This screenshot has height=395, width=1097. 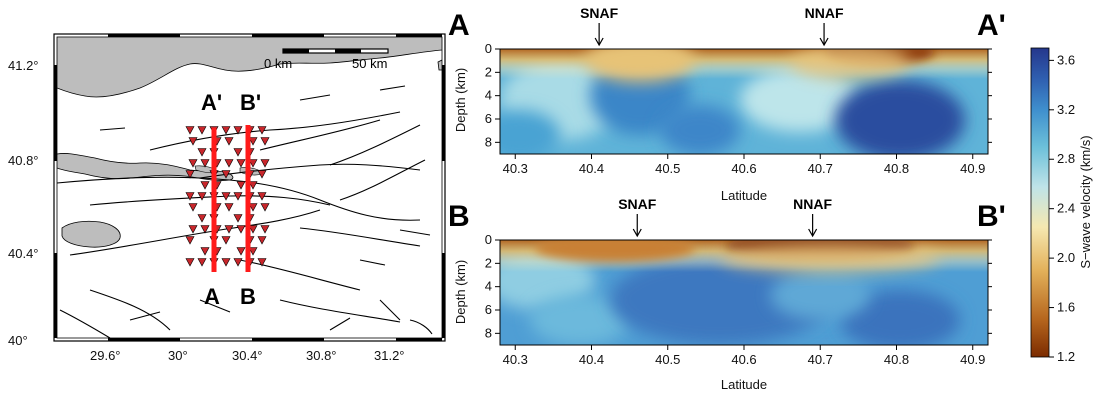 What do you see at coordinates (278, 63) in the screenshot?
I see `scale-label-start: 0 km` at bounding box center [278, 63].